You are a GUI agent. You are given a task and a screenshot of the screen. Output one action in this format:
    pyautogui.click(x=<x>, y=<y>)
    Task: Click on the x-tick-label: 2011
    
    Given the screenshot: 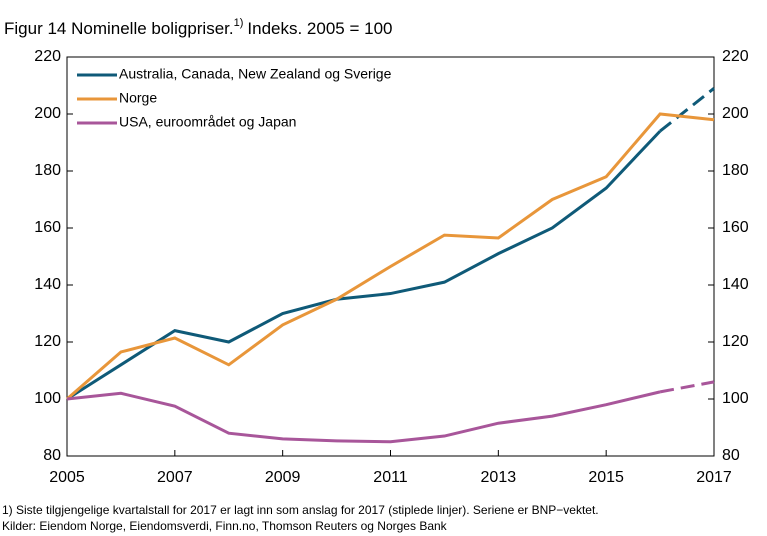 What is the action you would take?
    pyautogui.click(x=390, y=477)
    